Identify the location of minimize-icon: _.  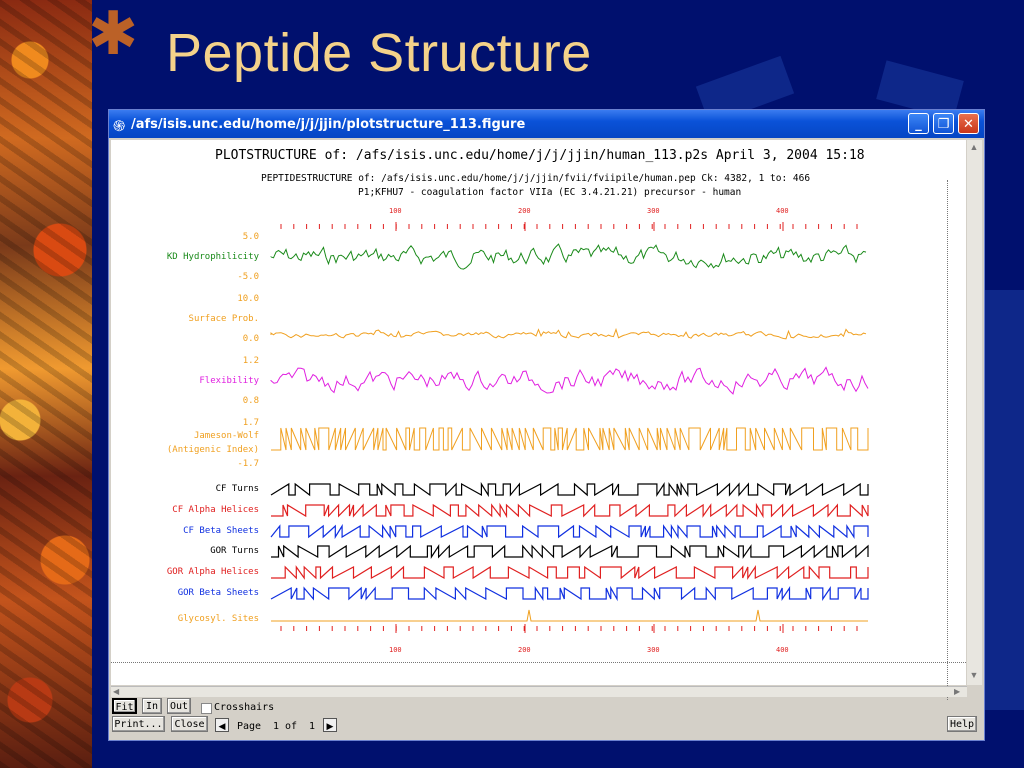
(918, 124).